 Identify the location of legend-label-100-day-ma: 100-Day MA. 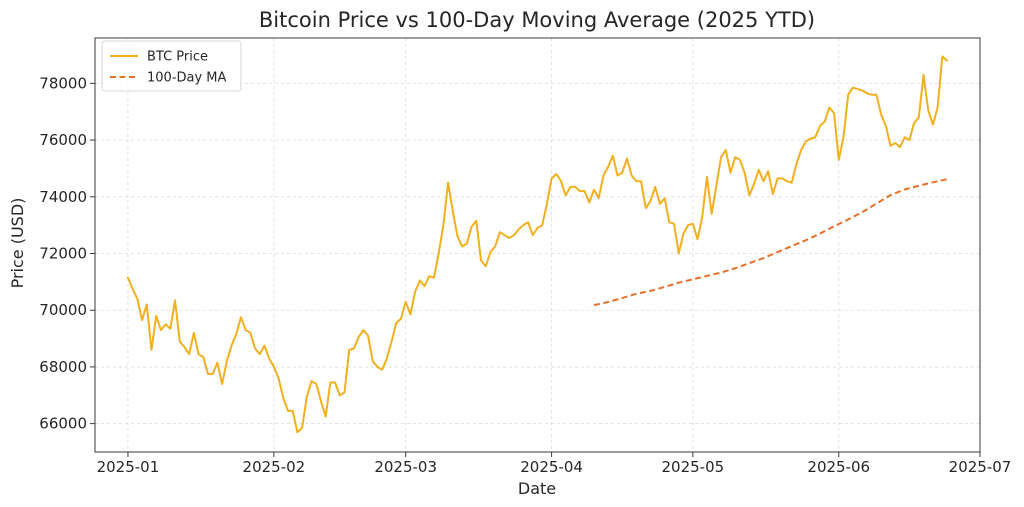
(187, 78).